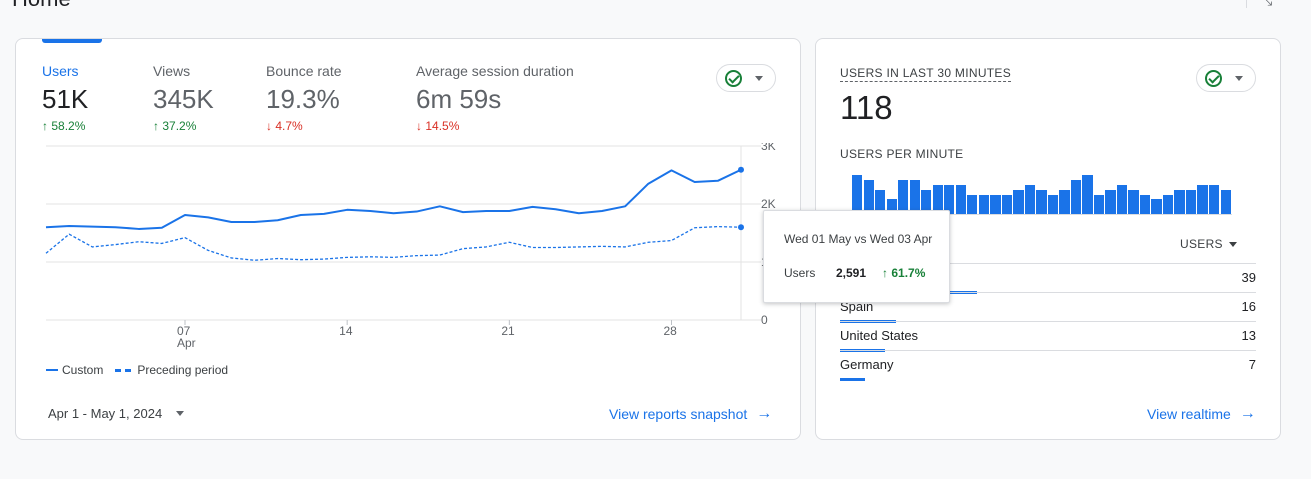 The image size is (1311, 479). Describe the element at coordinates (459, 99) in the screenshot. I see `metric-value: 6m 59s` at that location.